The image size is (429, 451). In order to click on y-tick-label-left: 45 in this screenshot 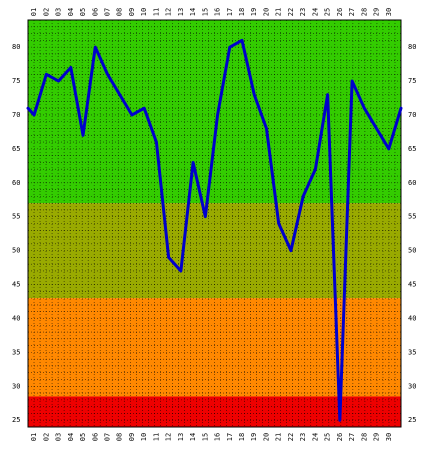, I will do `click(16, 285)`.